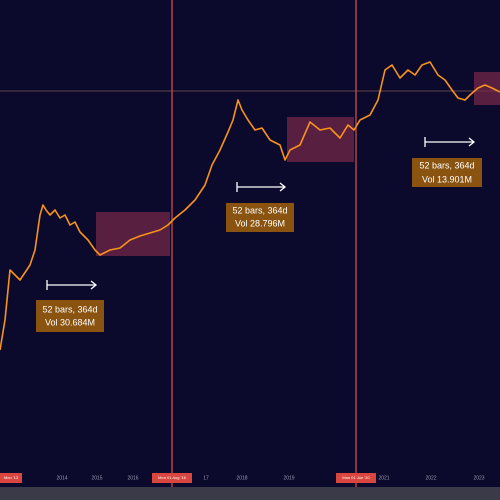 This screenshot has height=500, width=500. What do you see at coordinates (270, 478) in the screenshot?
I see `x-axis: 2014 2015 2016 17 2018 2019 2021 2022 2023` at bounding box center [270, 478].